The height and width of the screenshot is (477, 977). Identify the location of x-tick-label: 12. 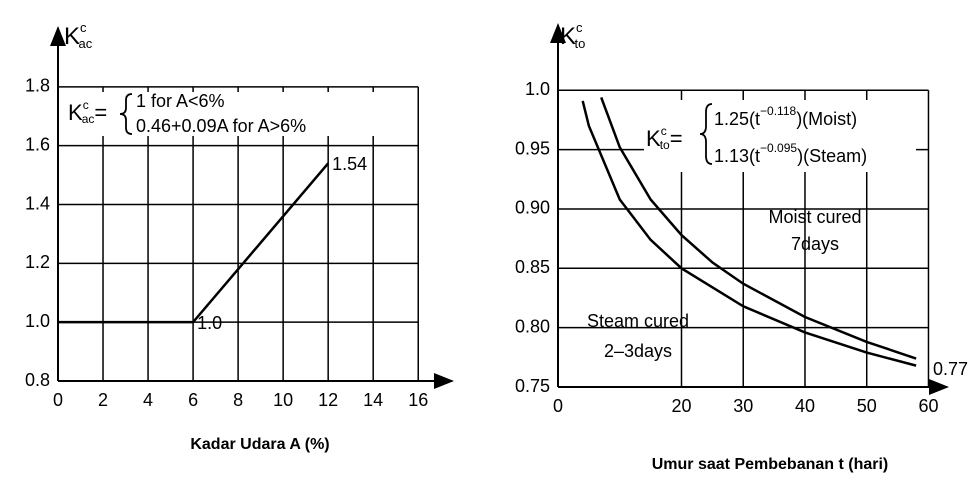
(328, 400).